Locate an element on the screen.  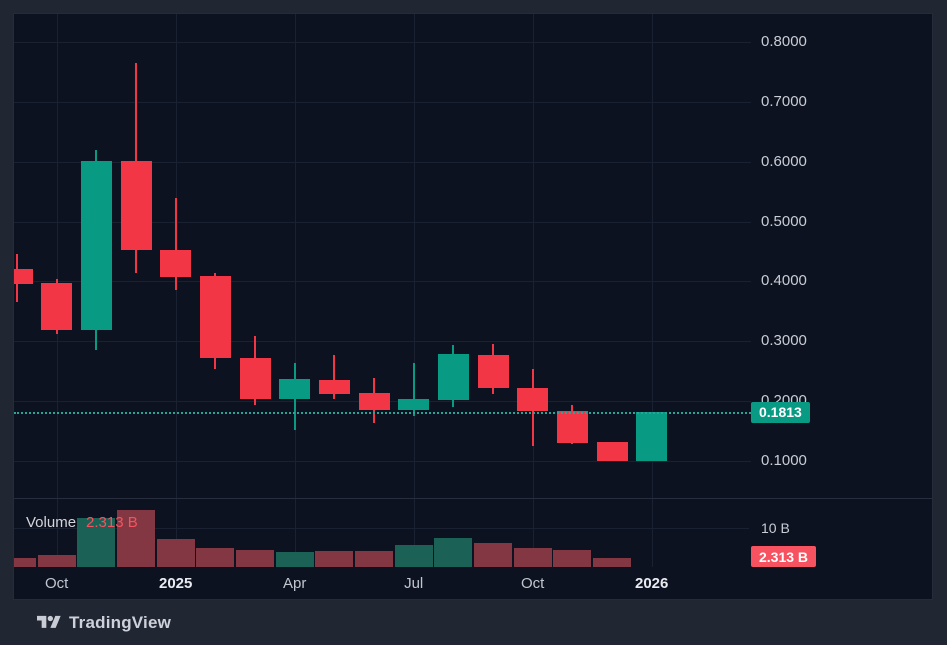
volume-legend: Volume 2.313 B is located at coordinates (82, 523).